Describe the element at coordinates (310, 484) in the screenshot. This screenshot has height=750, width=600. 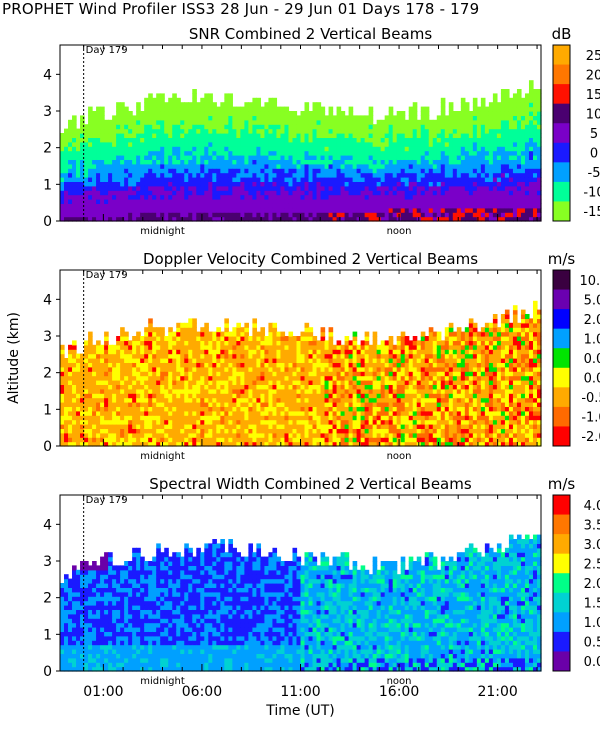
I see `panel-title: Spectral Width Combined 2 Vertical Beams` at that location.